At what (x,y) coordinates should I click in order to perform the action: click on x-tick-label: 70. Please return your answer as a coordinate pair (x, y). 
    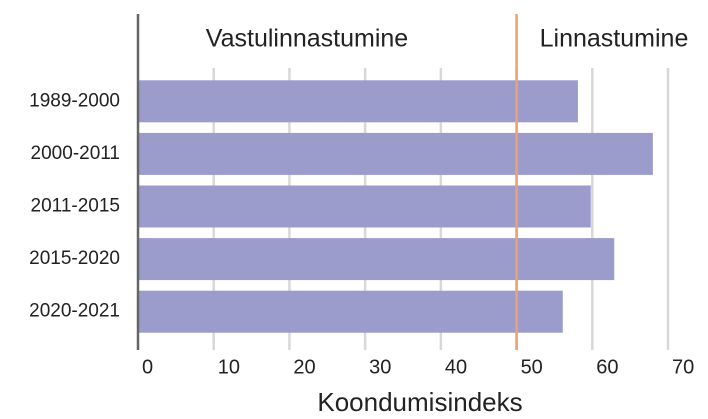
    Looking at the image, I should click on (683, 367).